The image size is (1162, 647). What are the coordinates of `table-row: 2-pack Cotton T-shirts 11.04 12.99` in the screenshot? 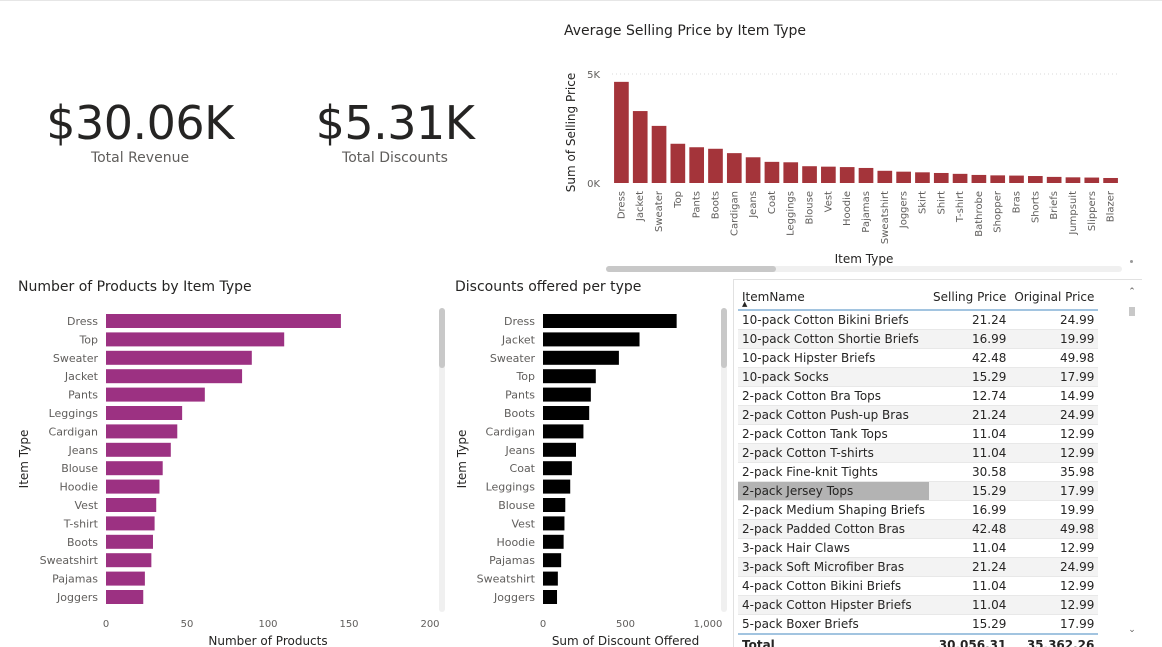 It's located at (918, 453).